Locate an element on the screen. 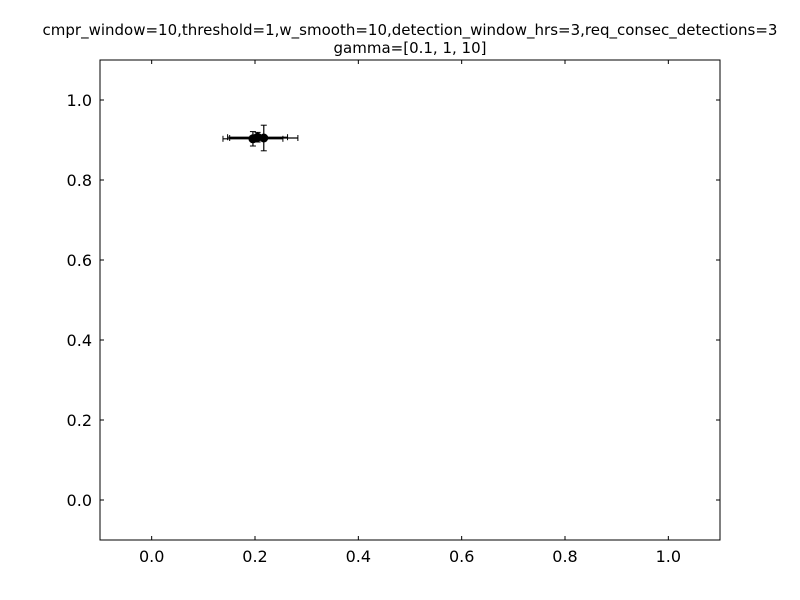 Image resolution: width=800 pixels, height=600 pixels. y-tick-label: 0.0 is located at coordinates (79, 500).